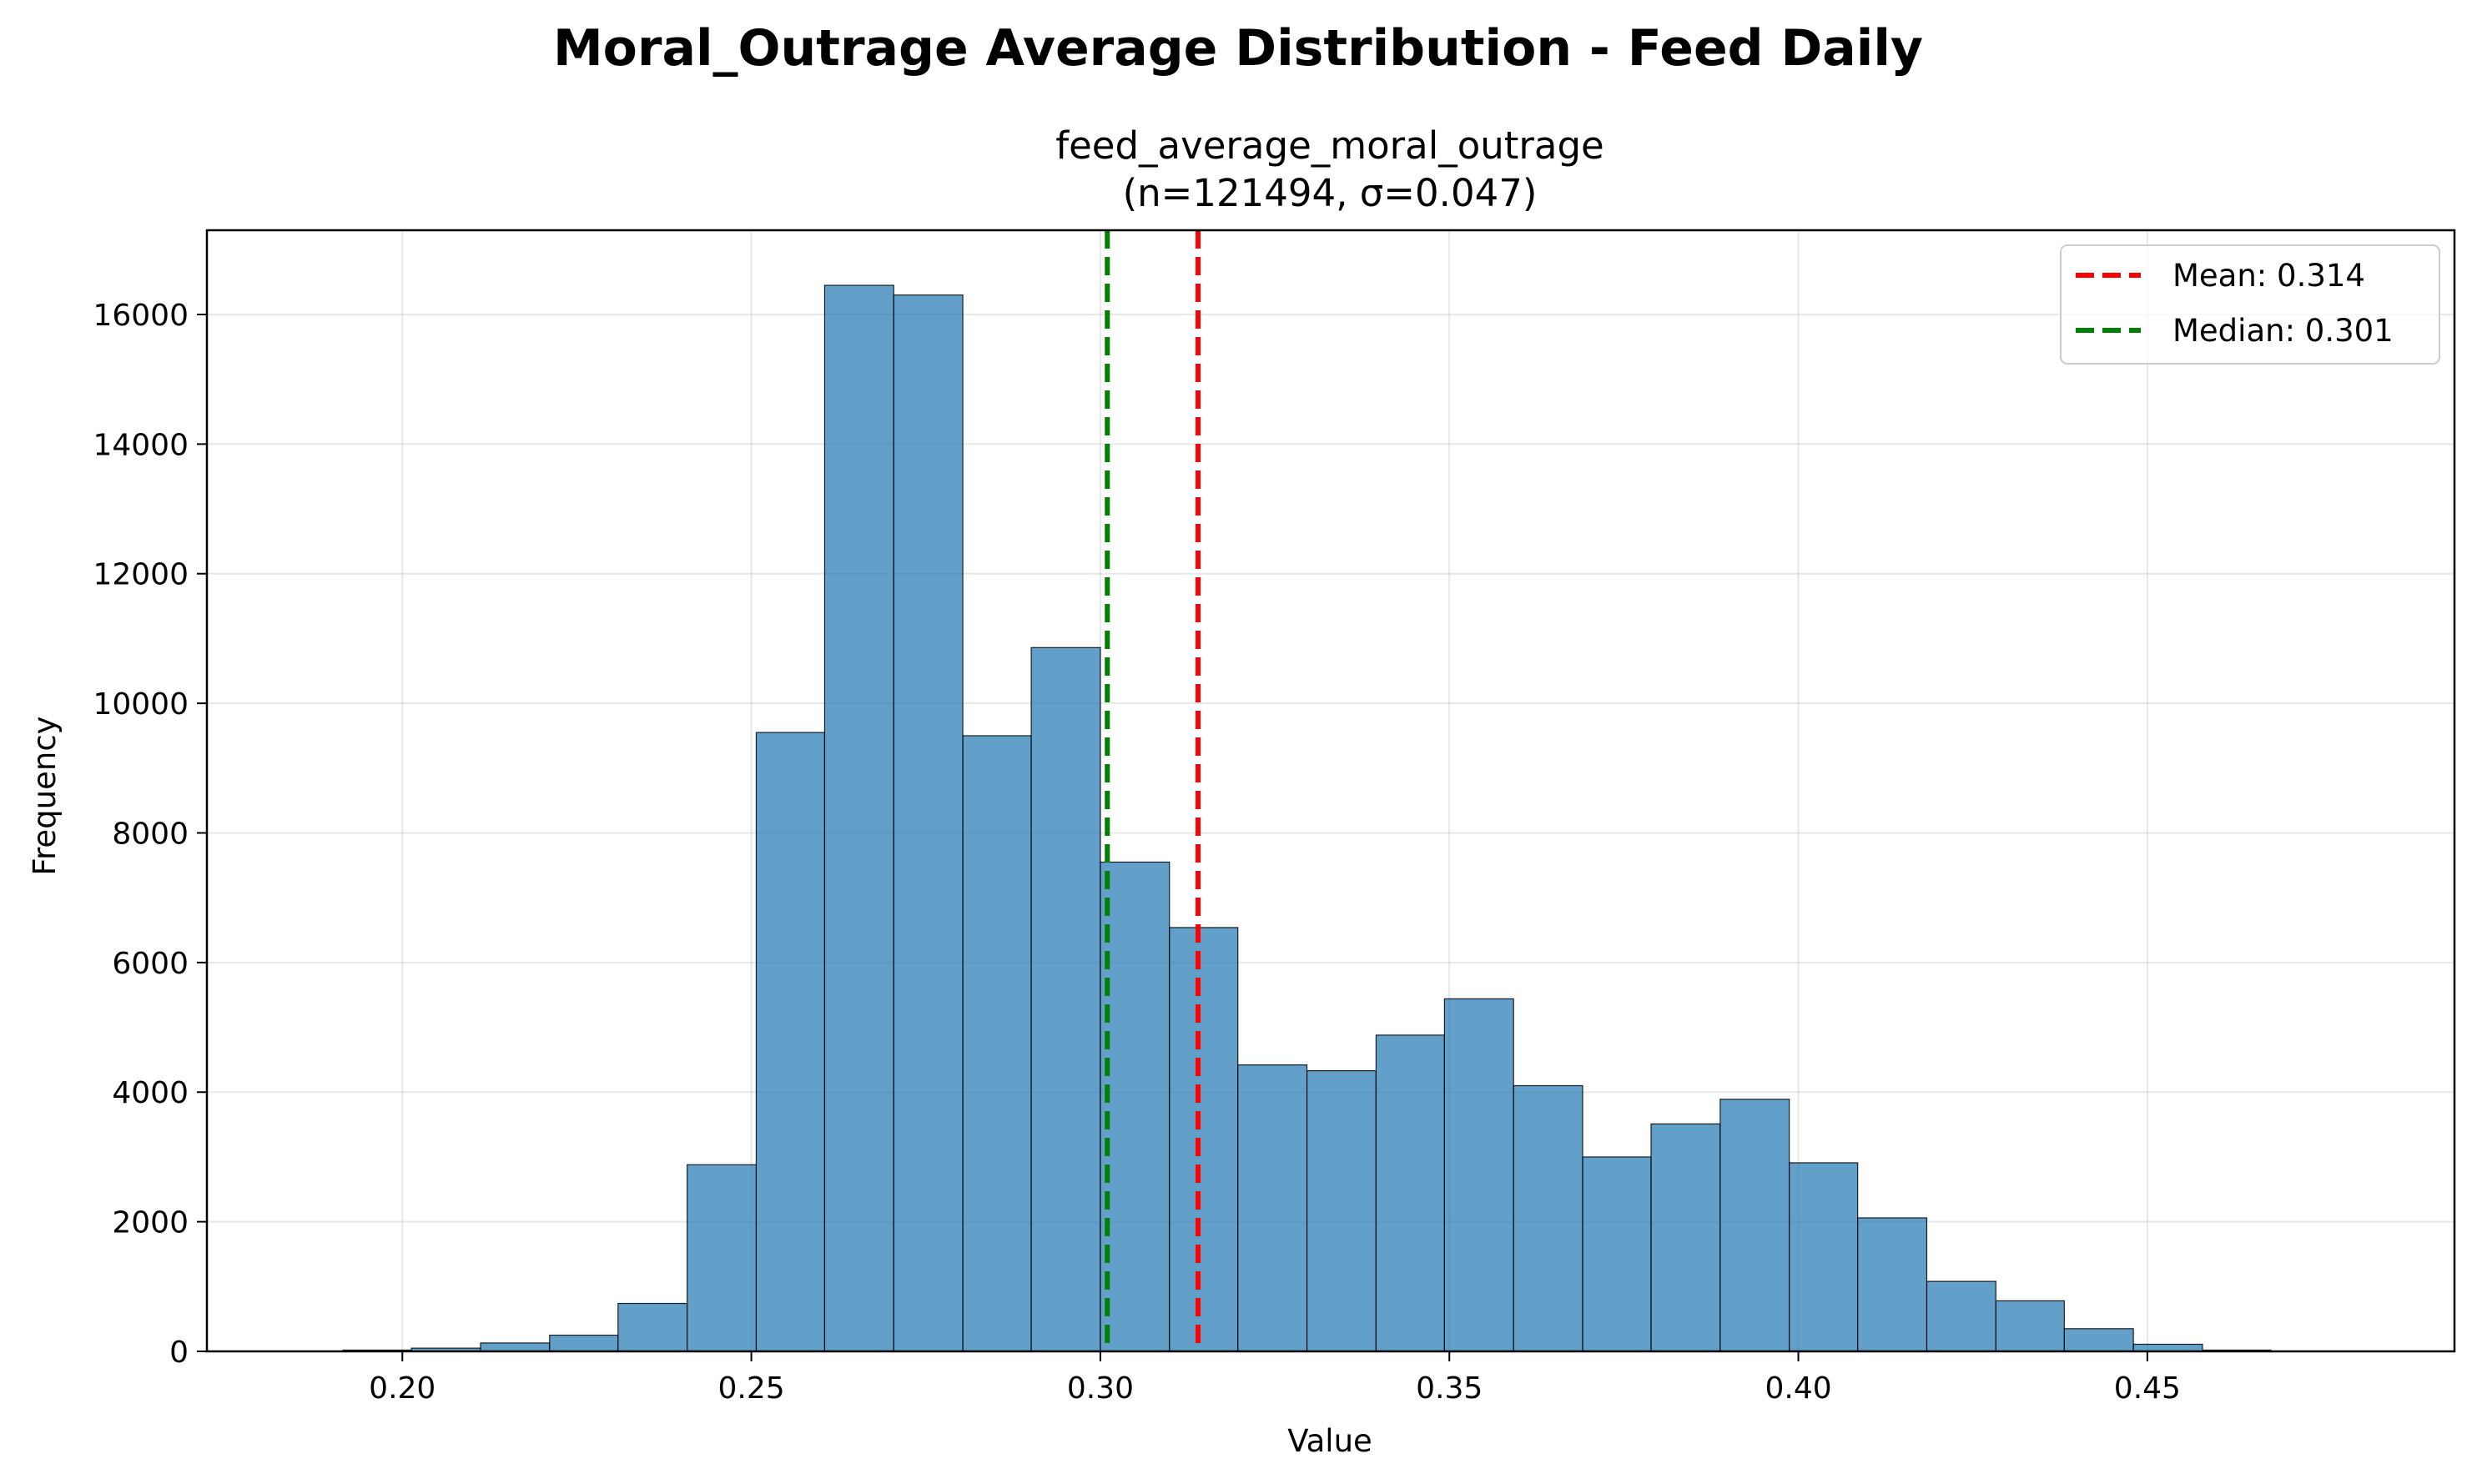 This screenshot has height=1484, width=2477. I want to click on y-tick-label: 4000, so click(150, 1093).